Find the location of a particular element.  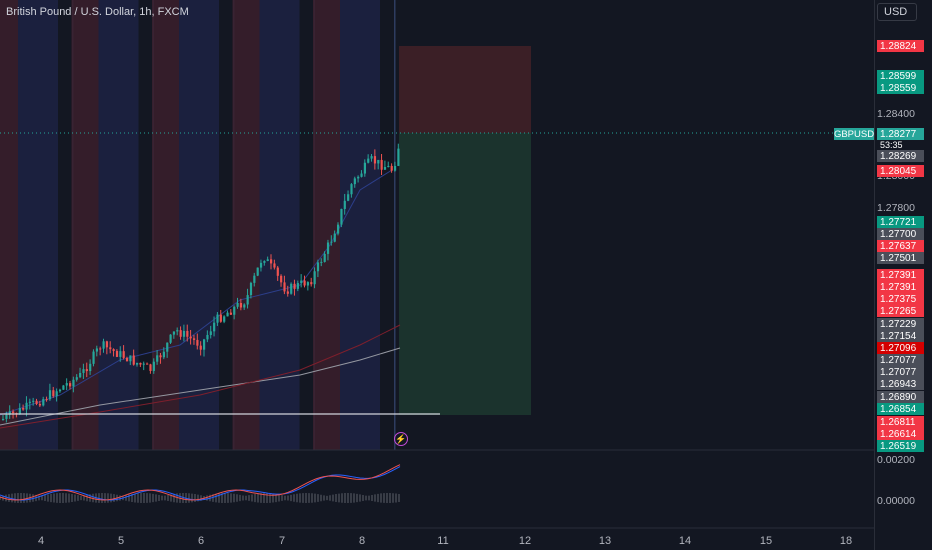

macd-oscillator is located at coordinates (200, 483).